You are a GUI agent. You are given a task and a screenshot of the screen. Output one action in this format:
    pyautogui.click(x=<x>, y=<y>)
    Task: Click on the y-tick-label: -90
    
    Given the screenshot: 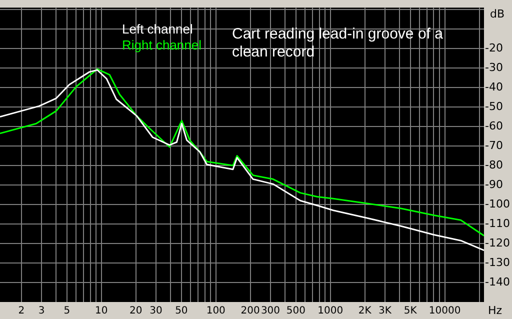 What is the action you would take?
    pyautogui.click(x=494, y=184)
    